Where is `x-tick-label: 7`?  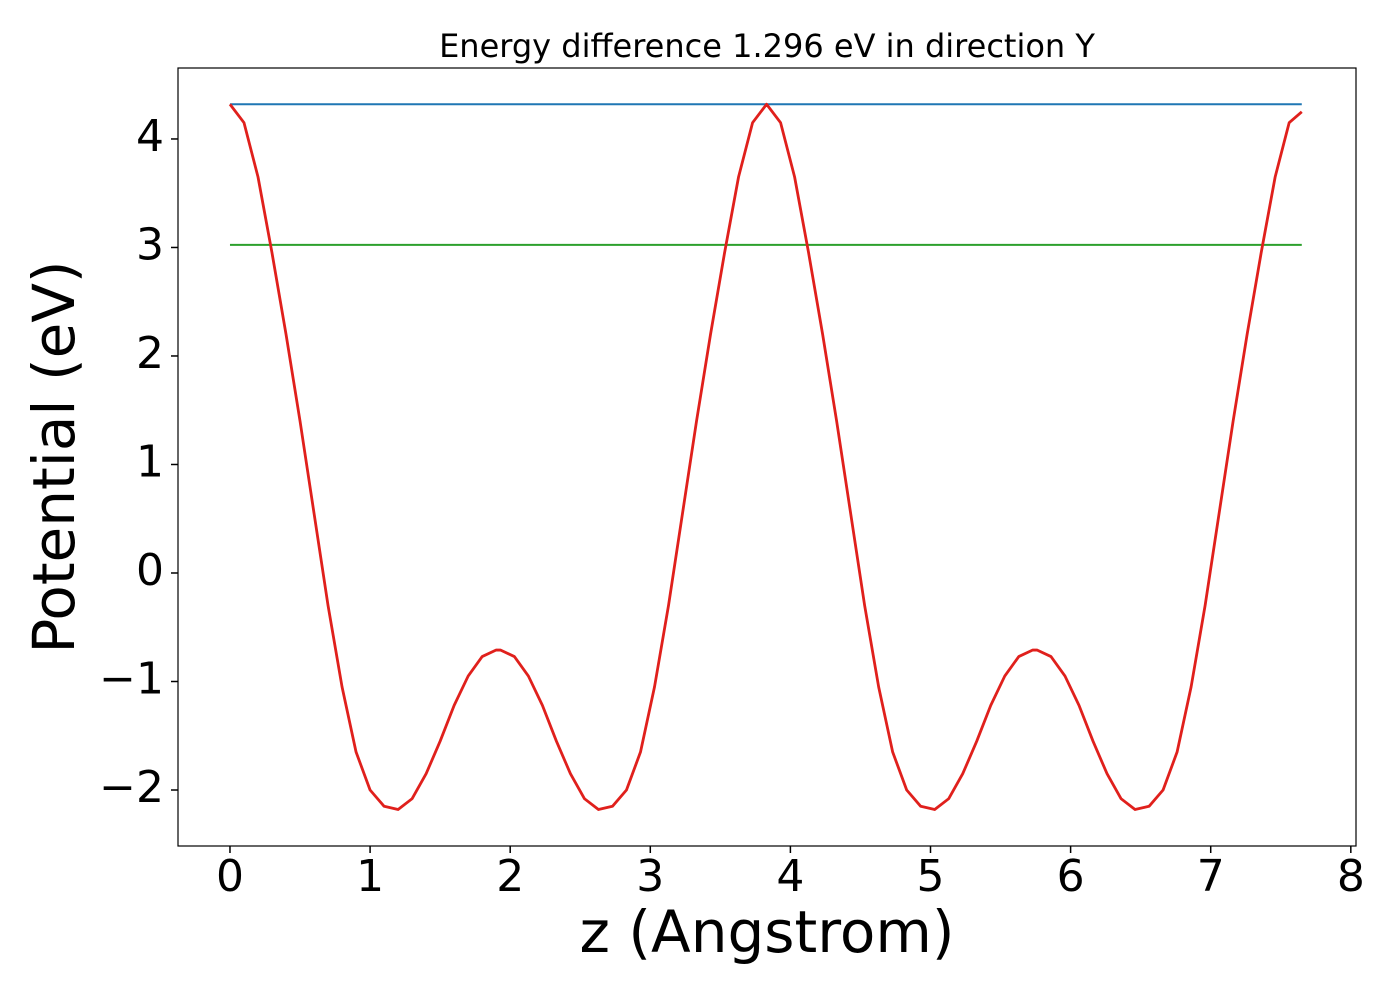 x-tick-label: 7 is located at coordinates (1211, 876).